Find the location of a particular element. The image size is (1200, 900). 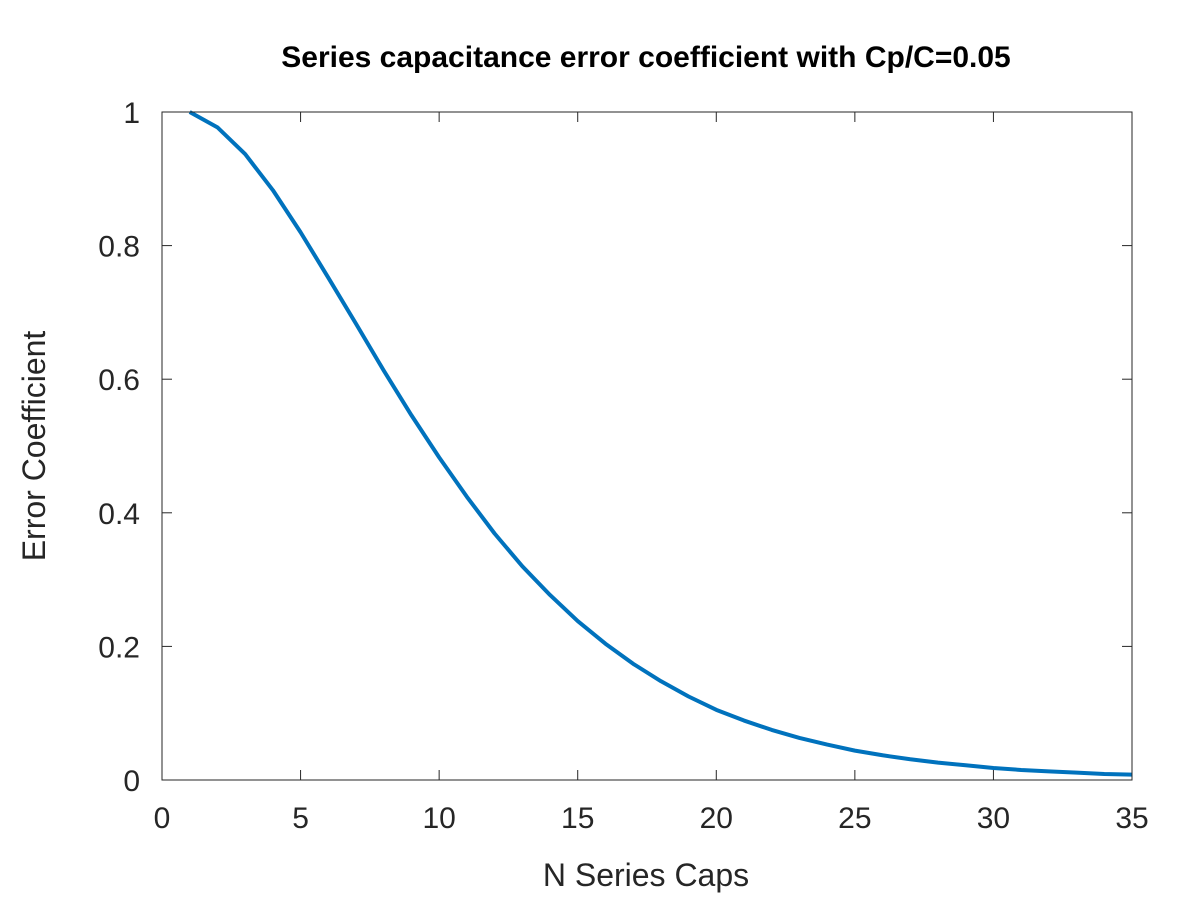

x-tick-label: 35 is located at coordinates (1131, 818).